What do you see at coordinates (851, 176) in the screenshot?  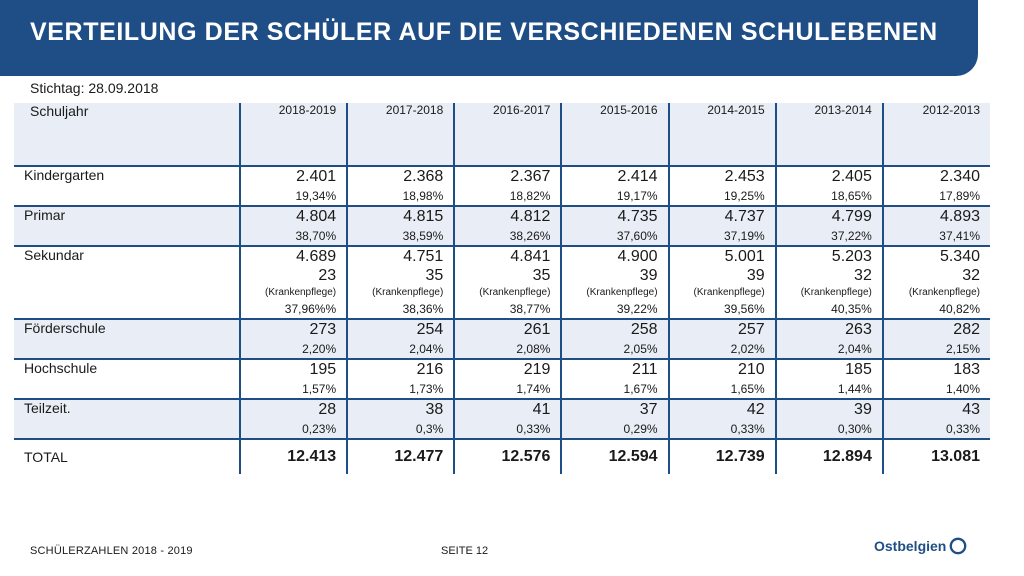 I see `cell-value: 2.405` at bounding box center [851, 176].